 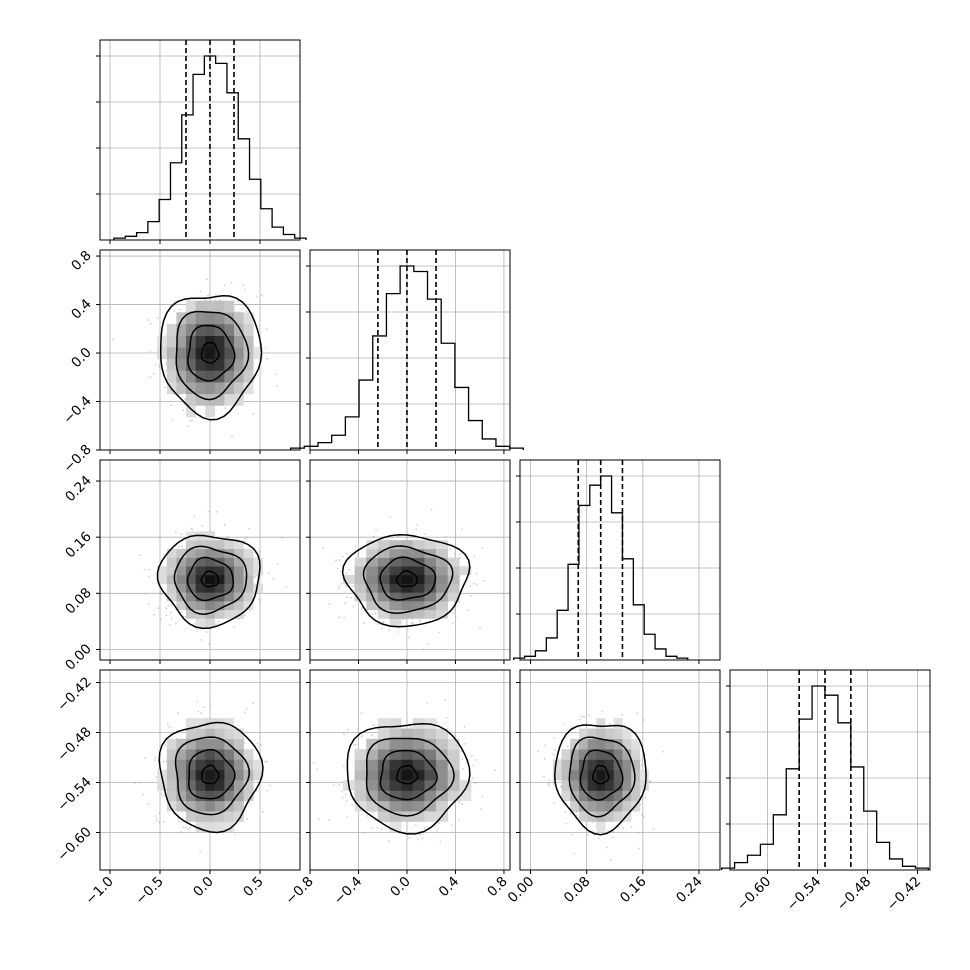 I want to click on axes-frame, so click(x=200, y=140).